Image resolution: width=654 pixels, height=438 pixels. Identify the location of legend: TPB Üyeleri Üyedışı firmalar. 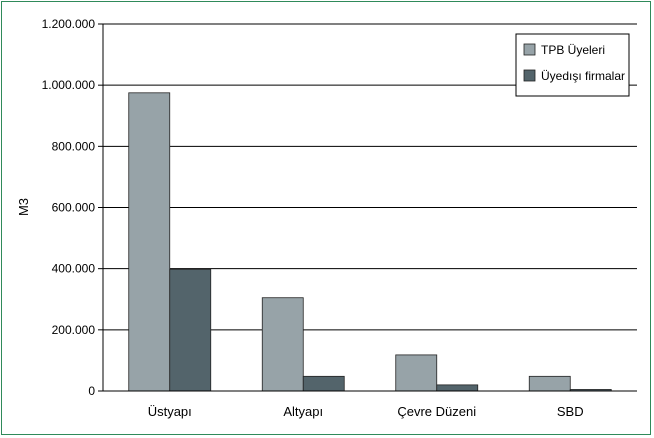
(572, 65).